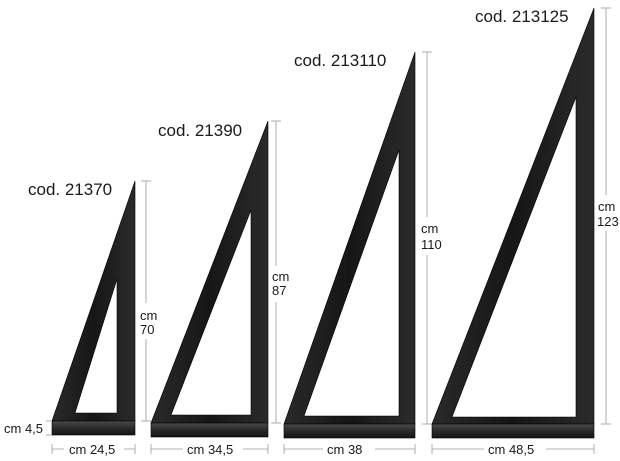 This screenshot has height=461, width=620. What do you see at coordinates (279, 290) in the screenshot?
I see `height-value: 87` at bounding box center [279, 290].